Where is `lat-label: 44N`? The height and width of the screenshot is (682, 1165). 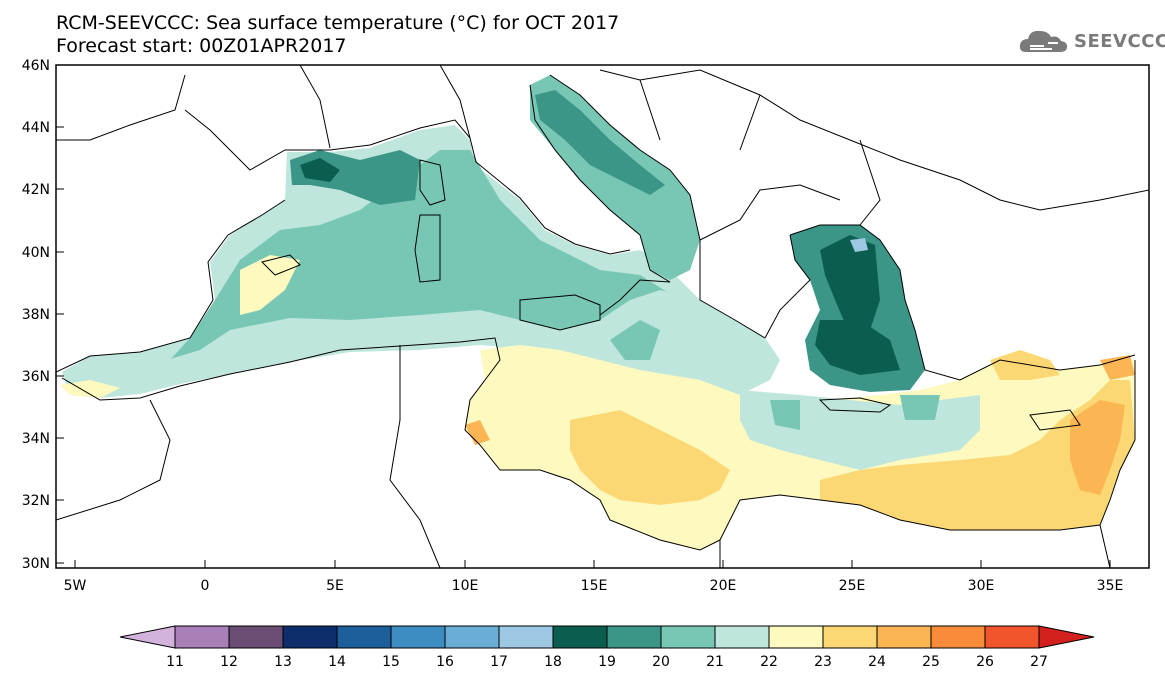 lat-label: 44N is located at coordinates (36, 128).